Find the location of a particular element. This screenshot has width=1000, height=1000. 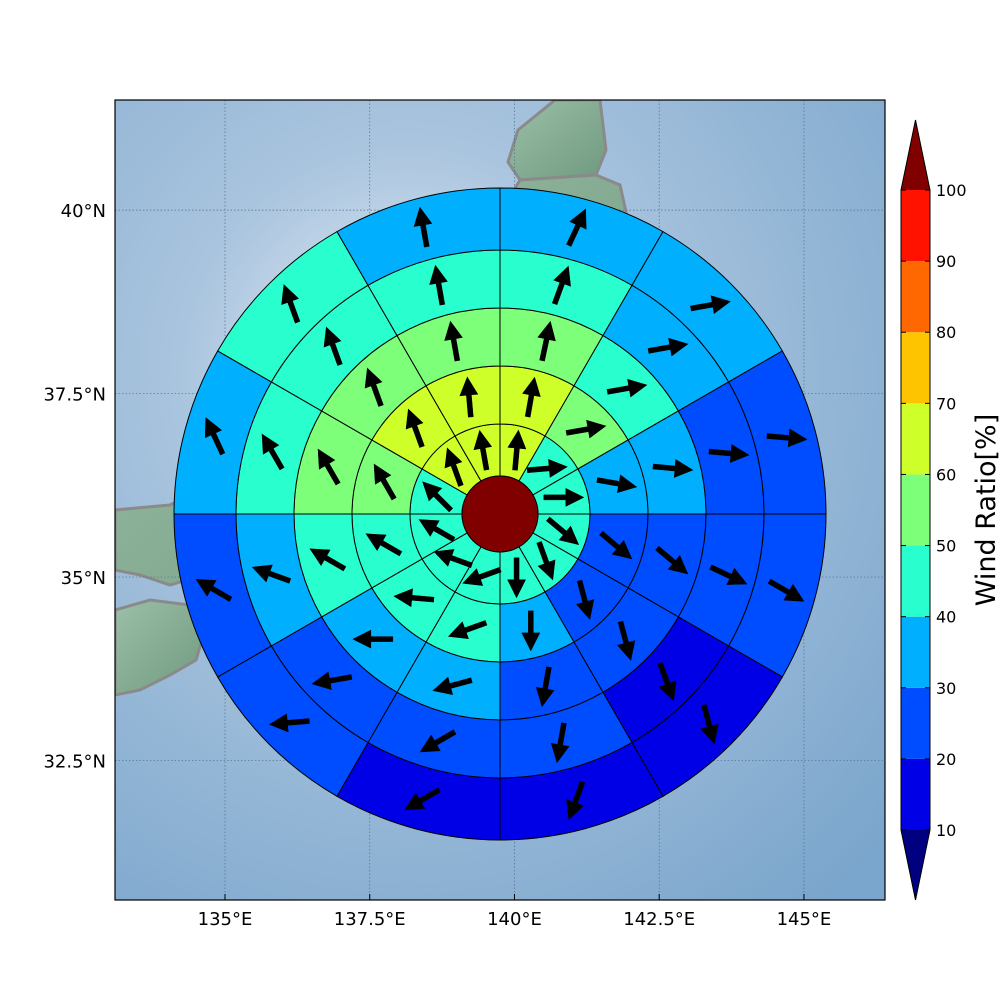

colorbar-tick-label: 40 is located at coordinates (946, 617).